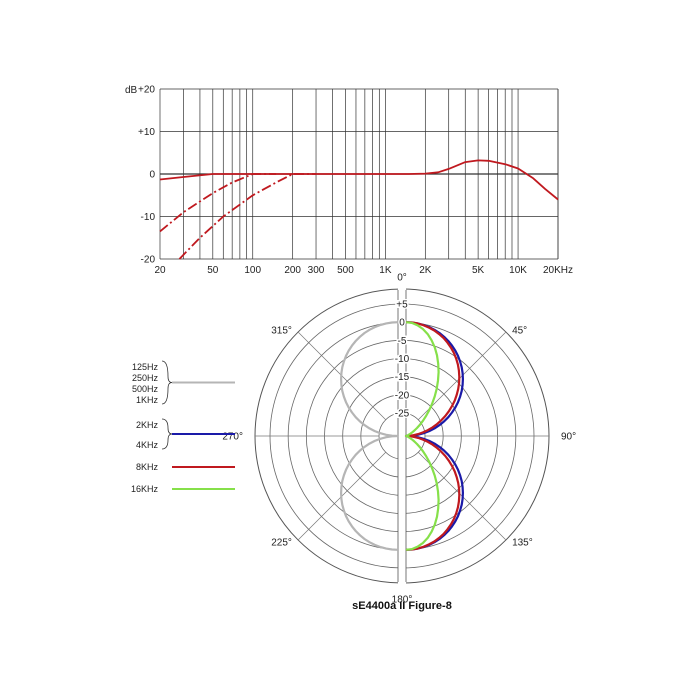 The width and height of the screenshot is (700, 700). What do you see at coordinates (281, 330) in the screenshot?
I see `angle-label: 315°` at bounding box center [281, 330].